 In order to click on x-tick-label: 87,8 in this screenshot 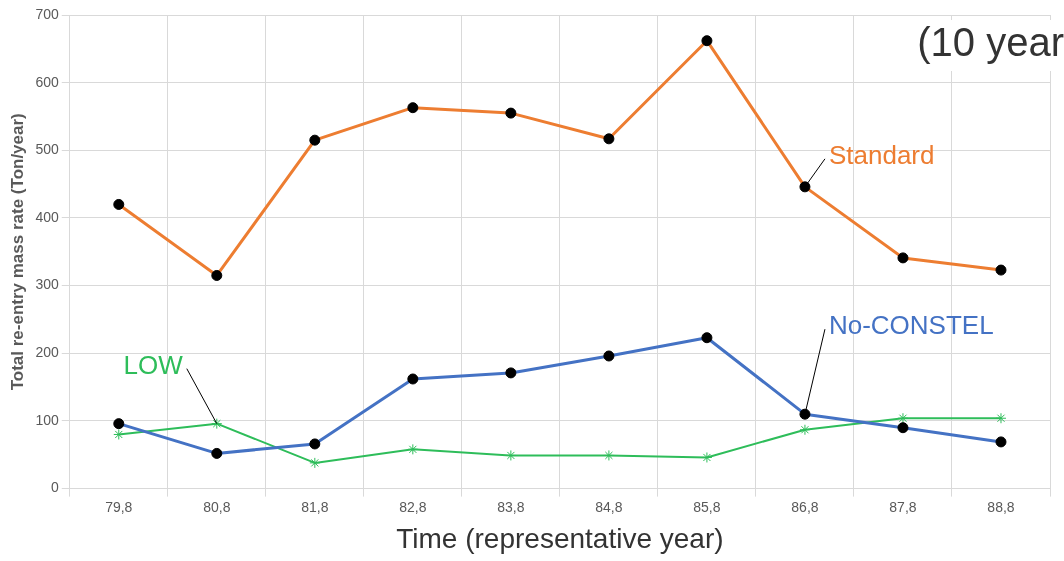, I will do `click(903, 506)`.